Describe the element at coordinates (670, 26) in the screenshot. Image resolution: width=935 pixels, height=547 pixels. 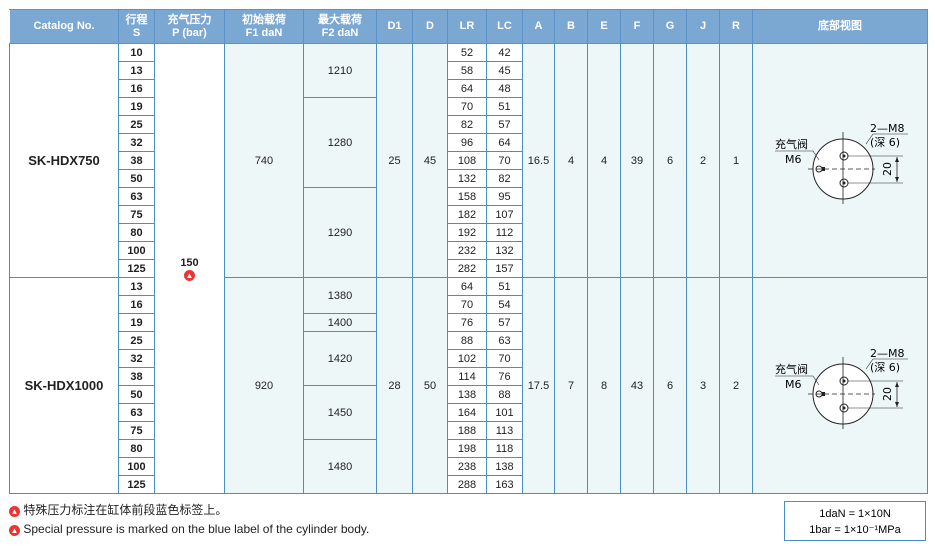
I see `column-header: G` at that location.